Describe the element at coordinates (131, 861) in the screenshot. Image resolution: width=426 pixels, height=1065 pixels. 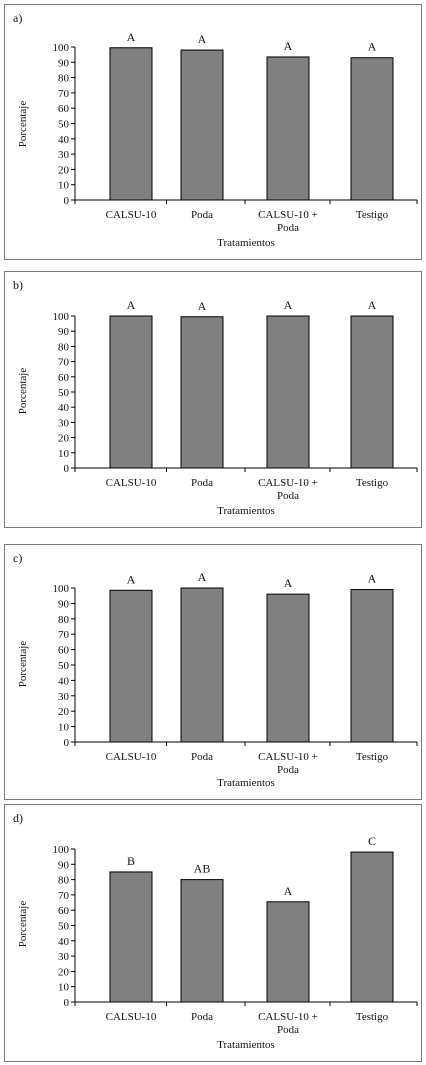
I see `significance-letter: B` at that location.